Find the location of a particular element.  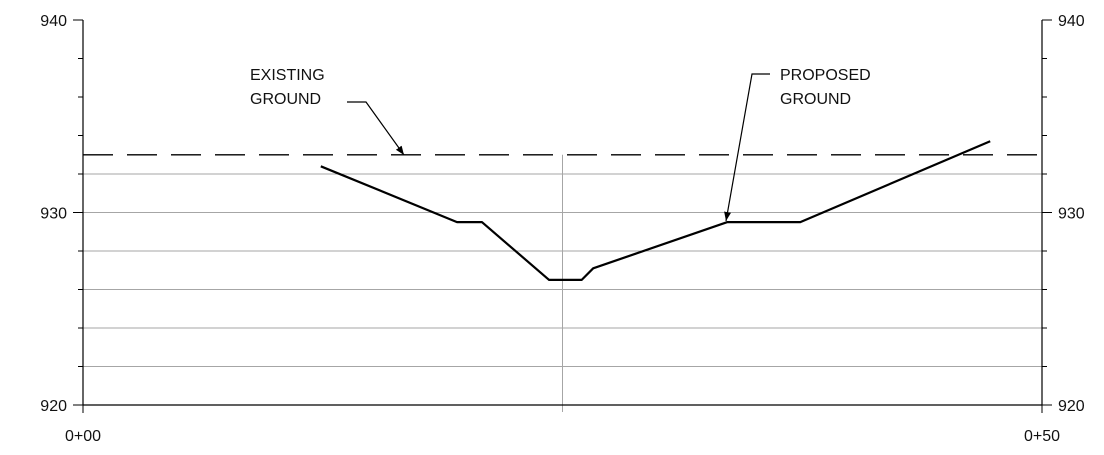

leader-arrow-existing is located at coordinates (376, 128).